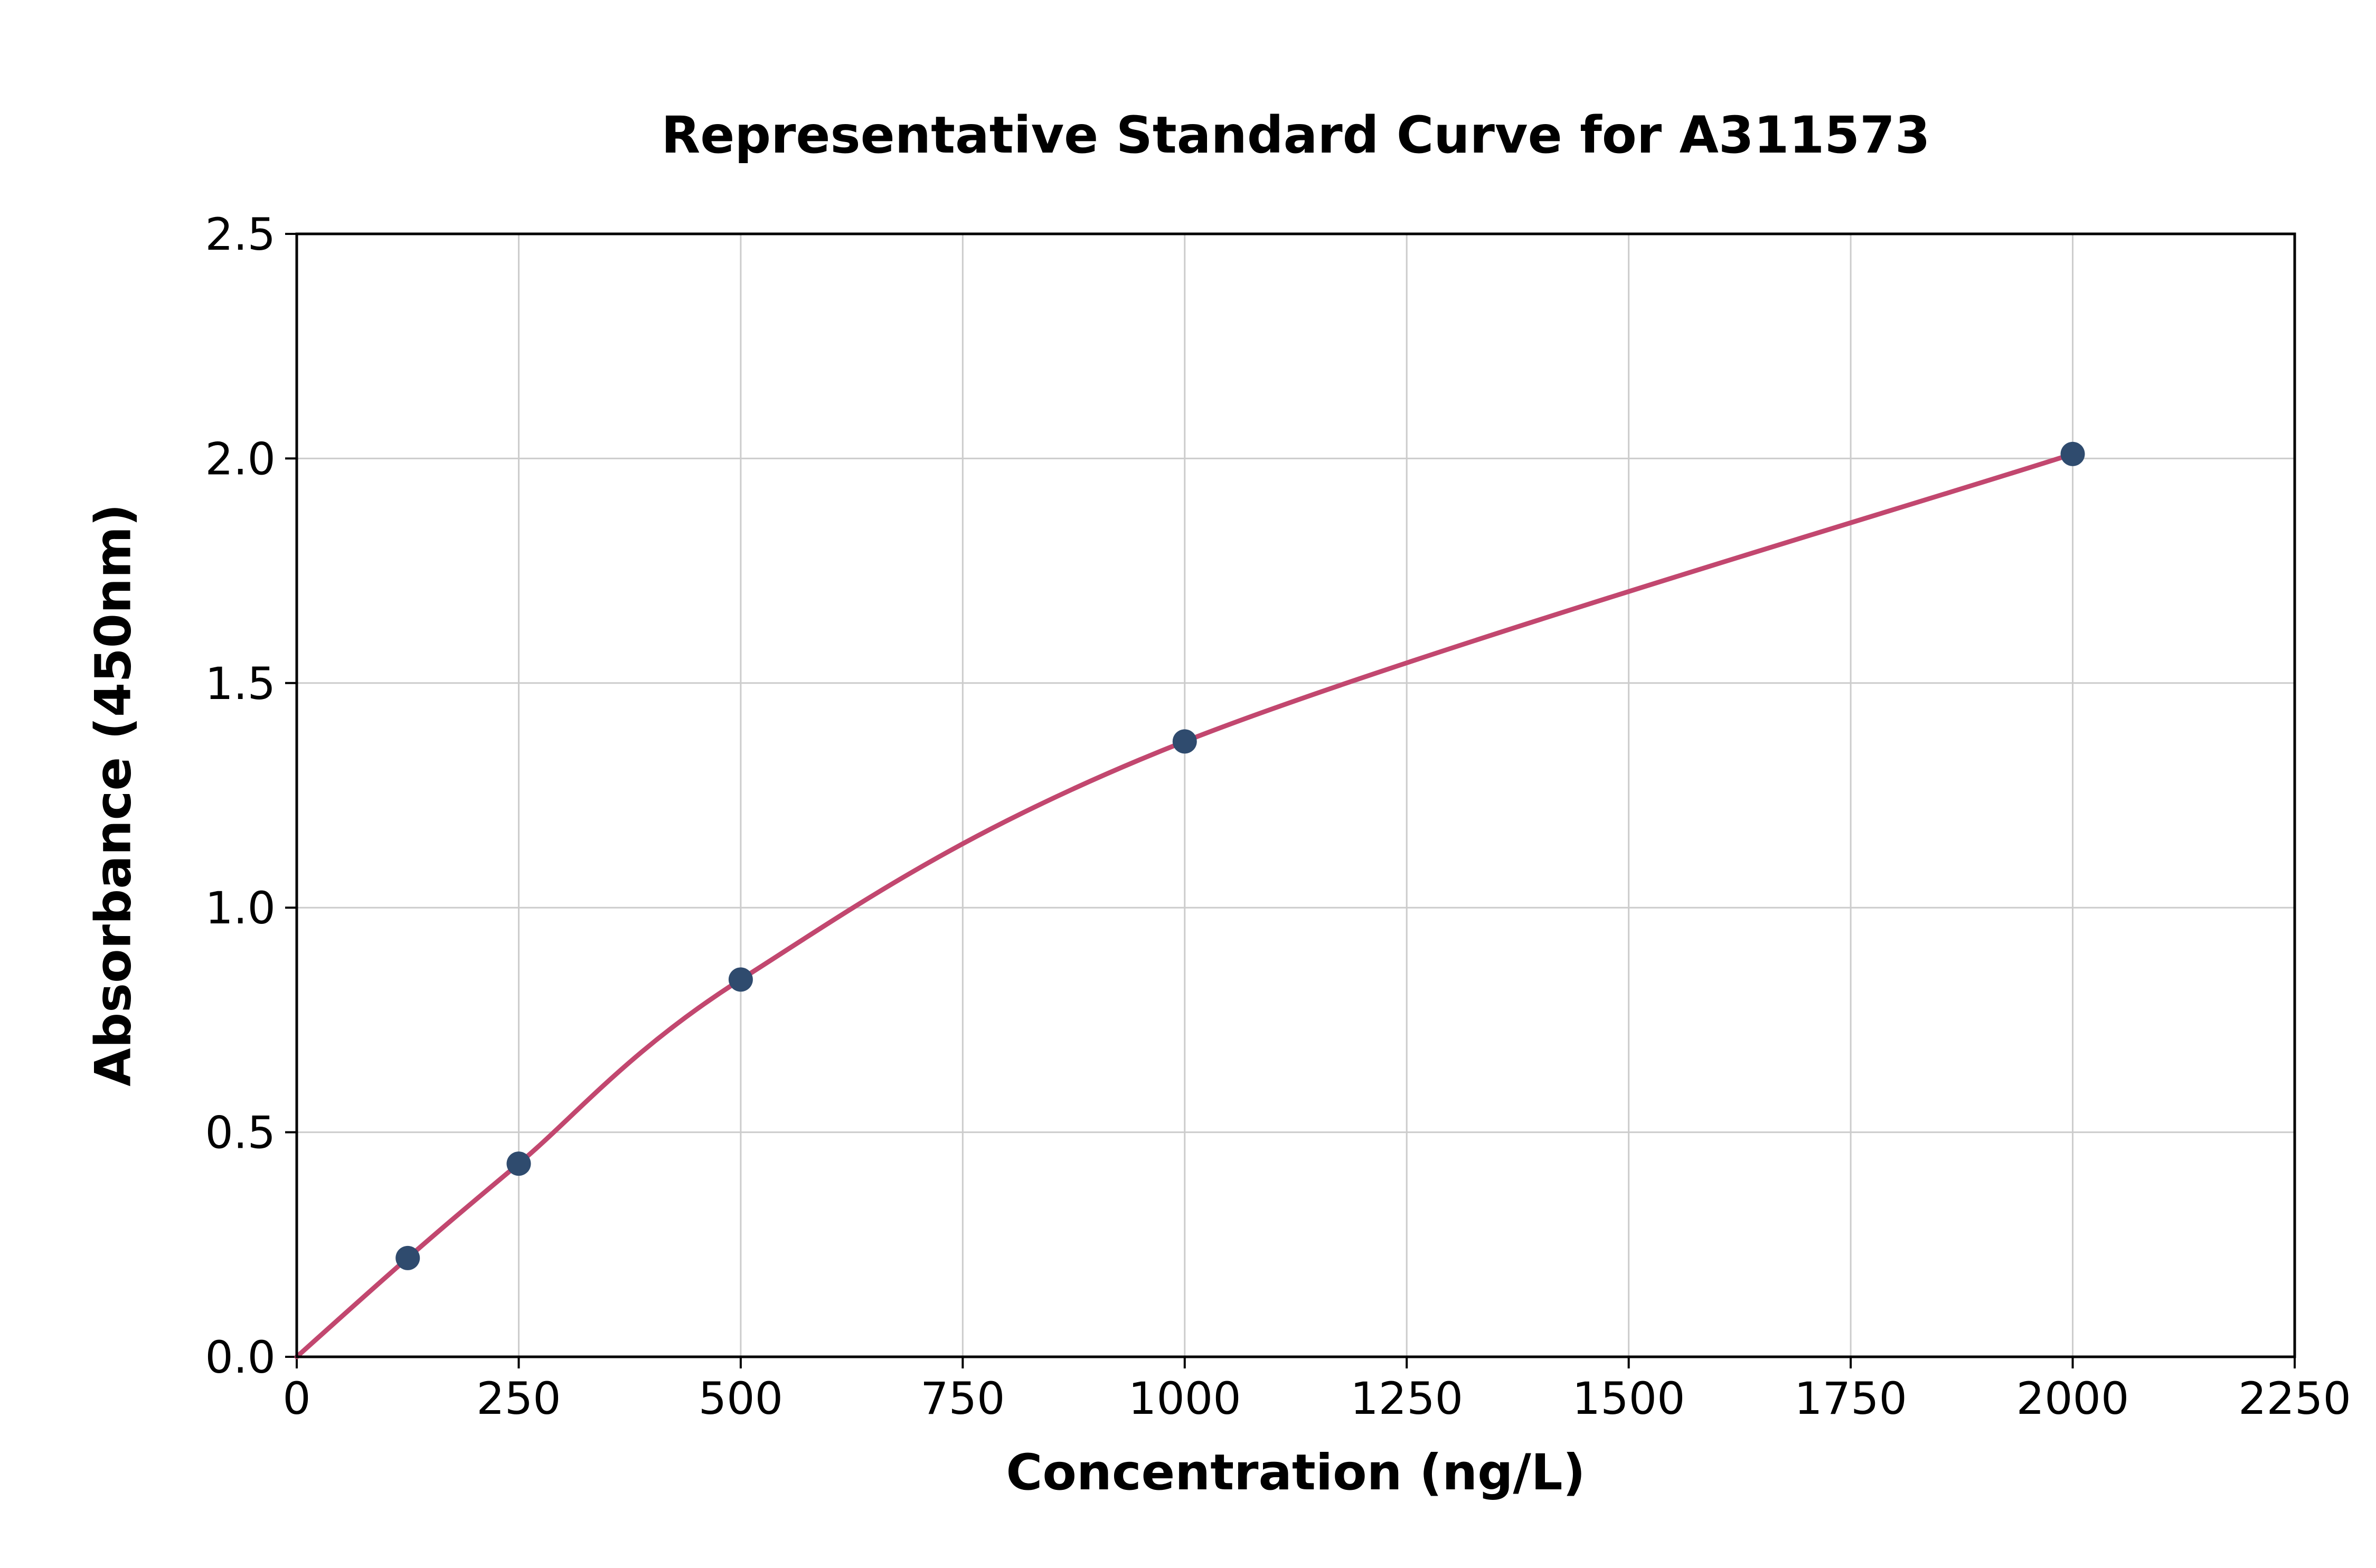 Image resolution: width=2376 pixels, height=1568 pixels. Describe the element at coordinates (1628, 1398) in the screenshot. I see `x-tick-label: 1500` at that location.